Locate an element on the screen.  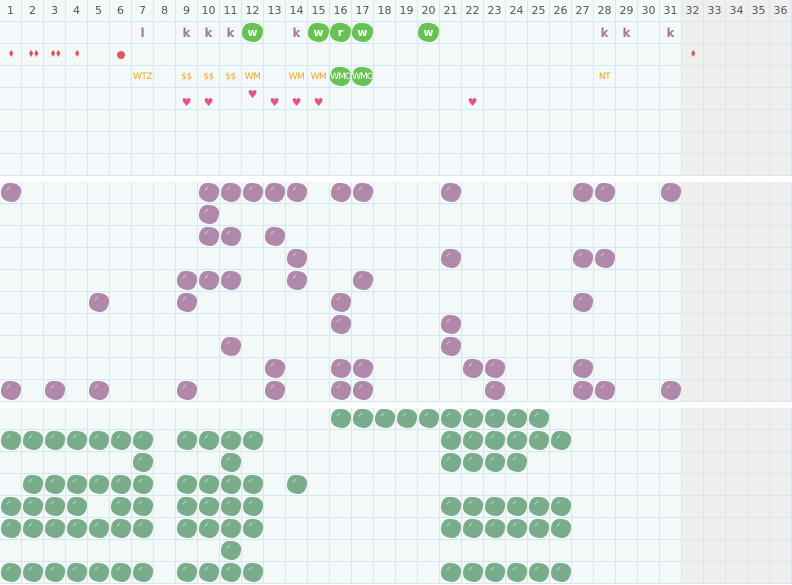
tracker-cell: k is located at coordinates (605, 33).